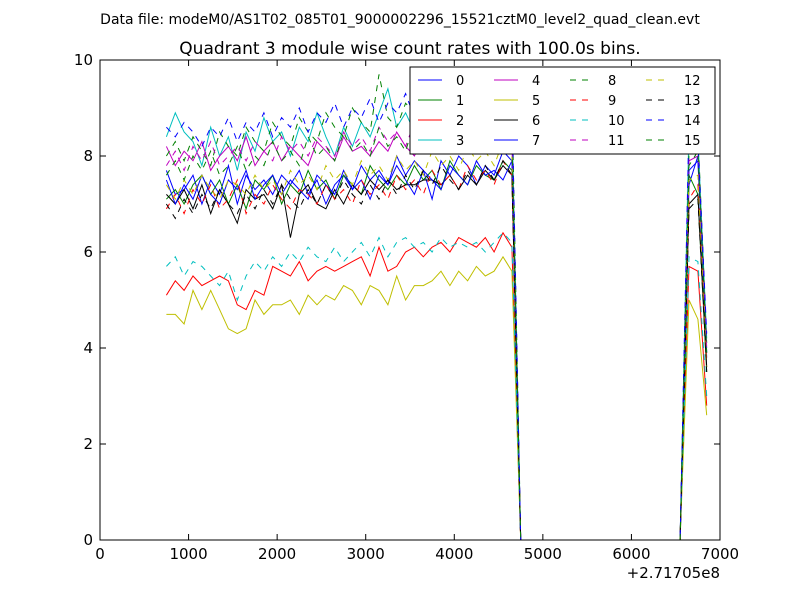  Describe the element at coordinates (460, 121) in the screenshot. I see `legend-label-2: 2` at that location.